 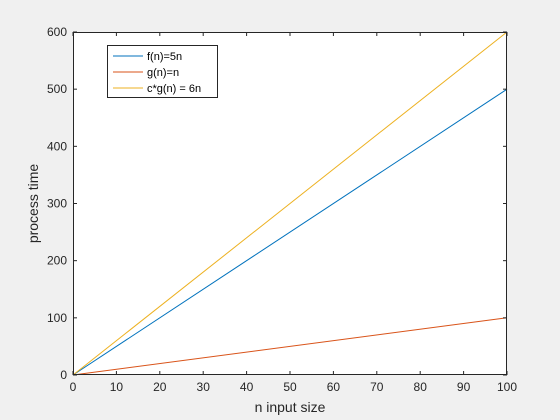 I want to click on legend: f(n)=5n g(n)=n c*g(n) = 6n, so click(x=162, y=71).